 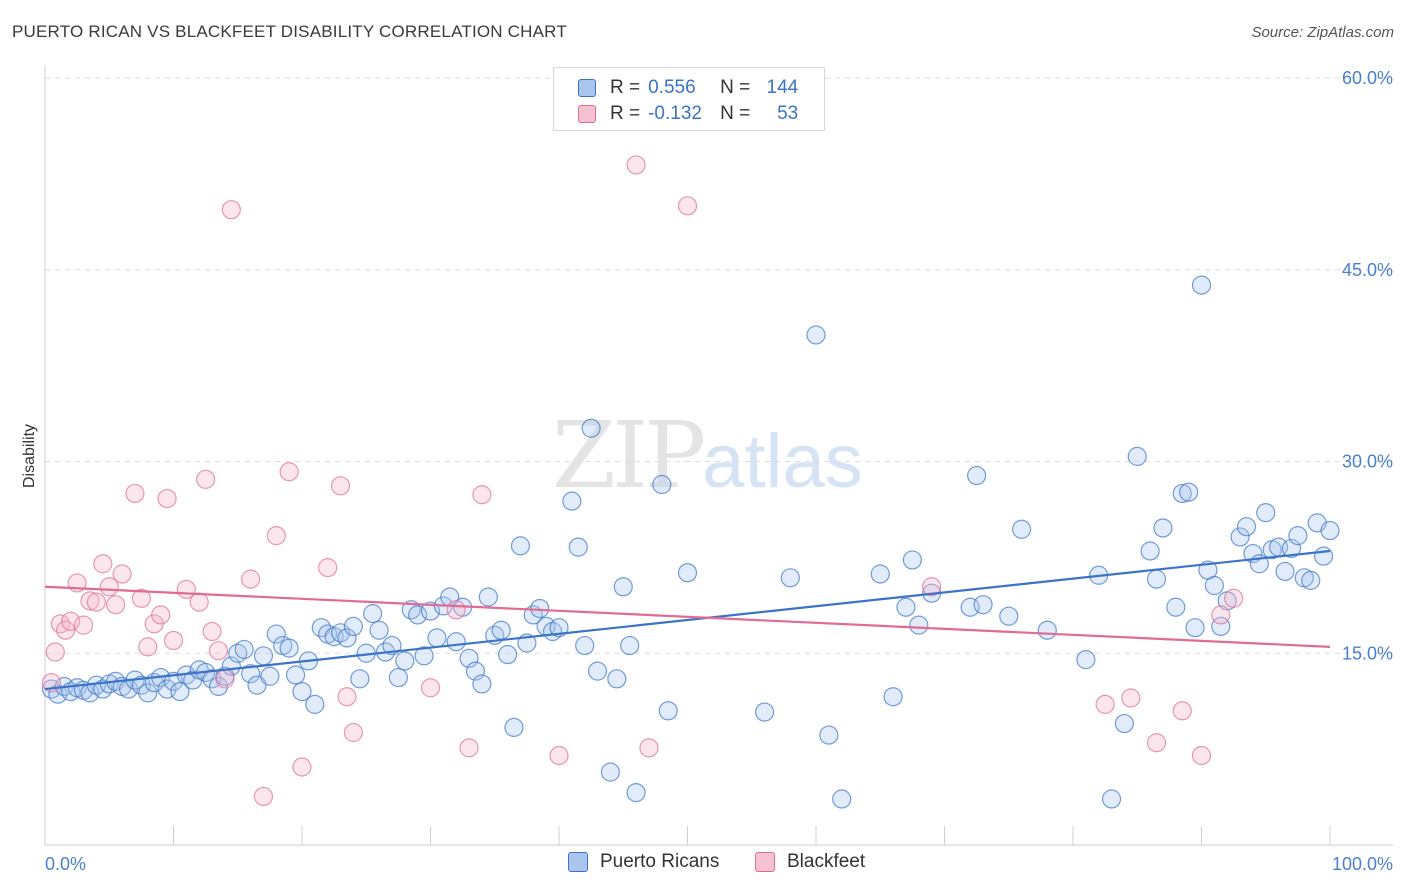 I want to click on bottom-legend-label: Blackfeet, so click(x=826, y=861).